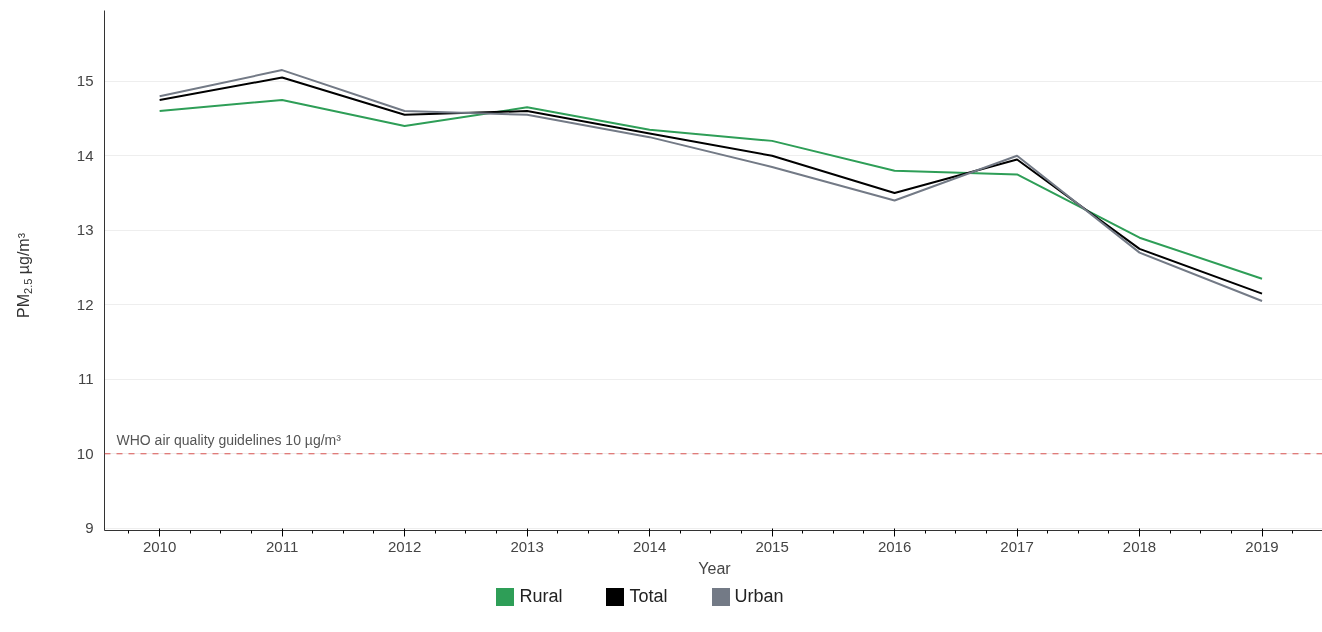 This screenshot has width=1322, height=632. I want to click on x-tick-label: 2017, so click(1017, 546).